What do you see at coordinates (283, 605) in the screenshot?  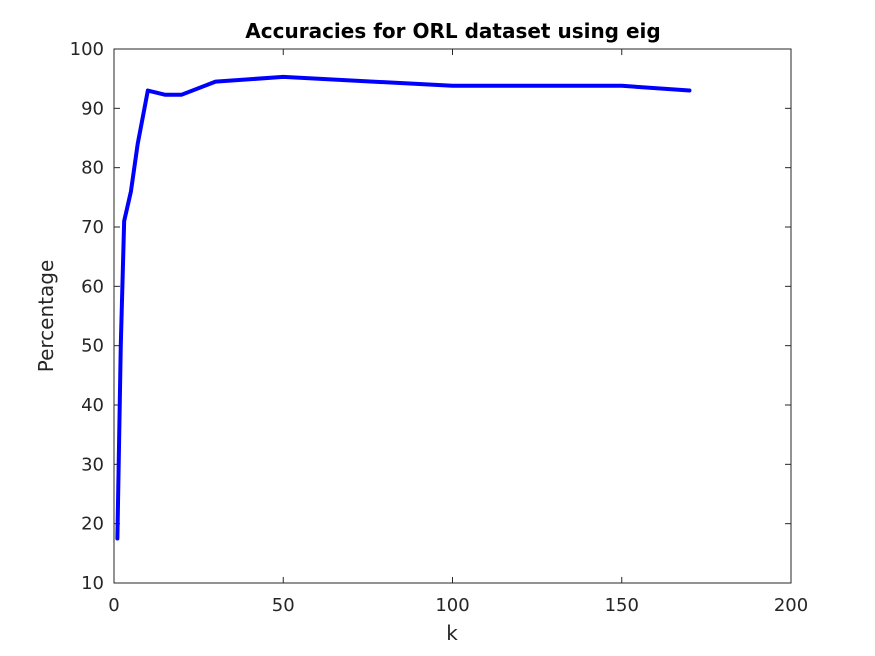 I see `x-tick-label: 50` at bounding box center [283, 605].